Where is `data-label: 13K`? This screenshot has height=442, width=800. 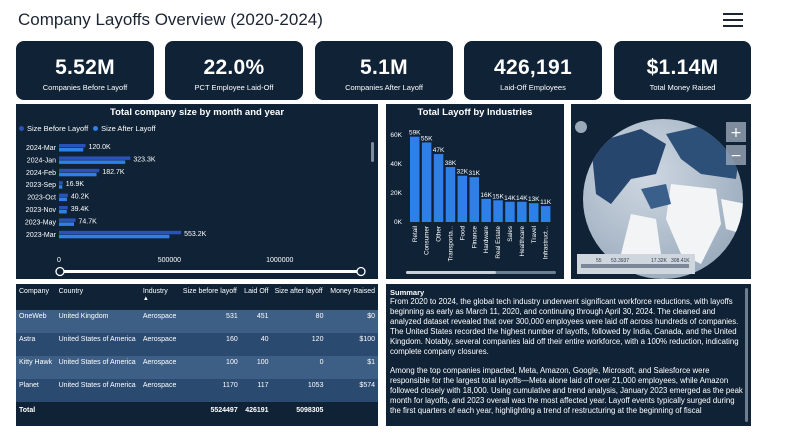
data-label: 13K is located at coordinates (534, 199).